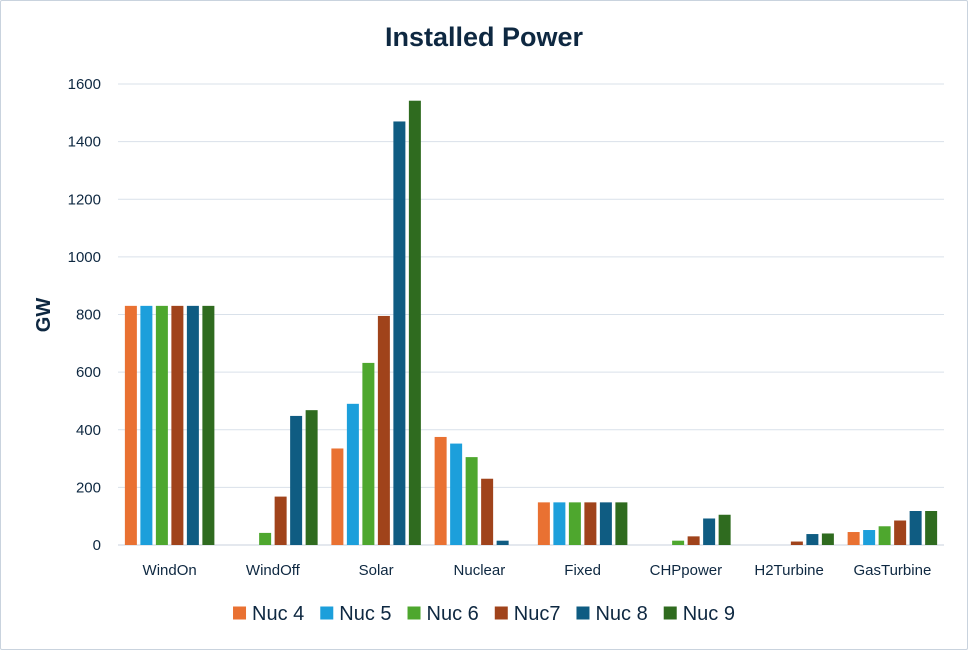 The height and width of the screenshot is (650, 968). Describe the element at coordinates (582, 570) in the screenshot. I see `category-label: Fixed` at that location.